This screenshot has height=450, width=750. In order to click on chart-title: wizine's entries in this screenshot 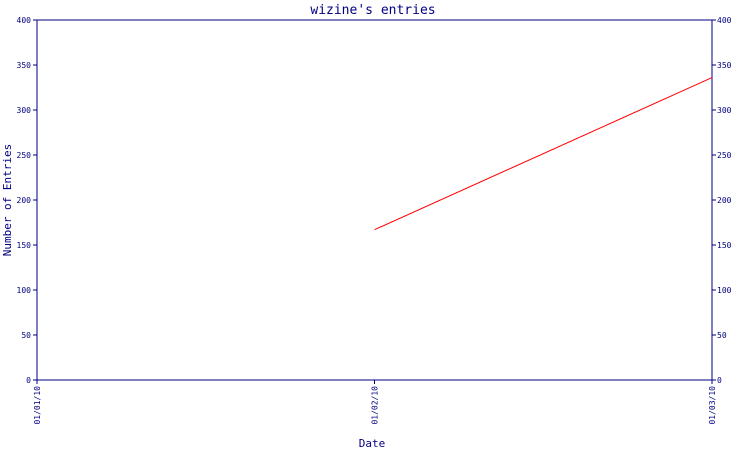, I will do `click(372, 10)`.